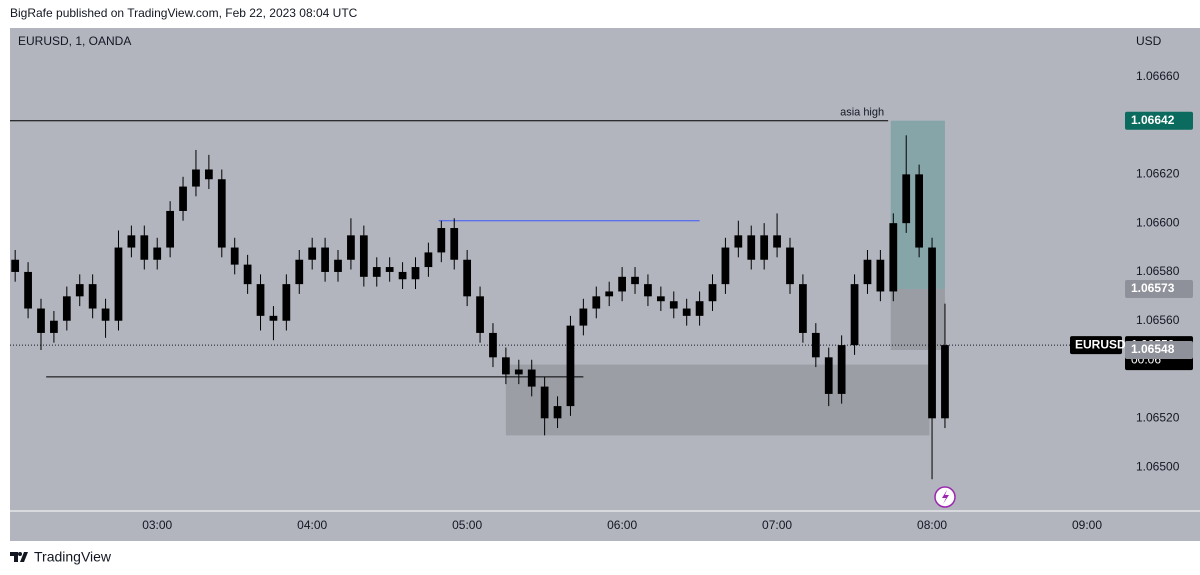 This screenshot has height=575, width=1200. What do you see at coordinates (945, 497) in the screenshot?
I see `replay-icon` at bounding box center [945, 497].